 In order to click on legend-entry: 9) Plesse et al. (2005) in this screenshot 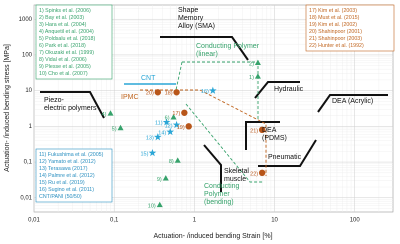, I will do `click(65, 67)`.